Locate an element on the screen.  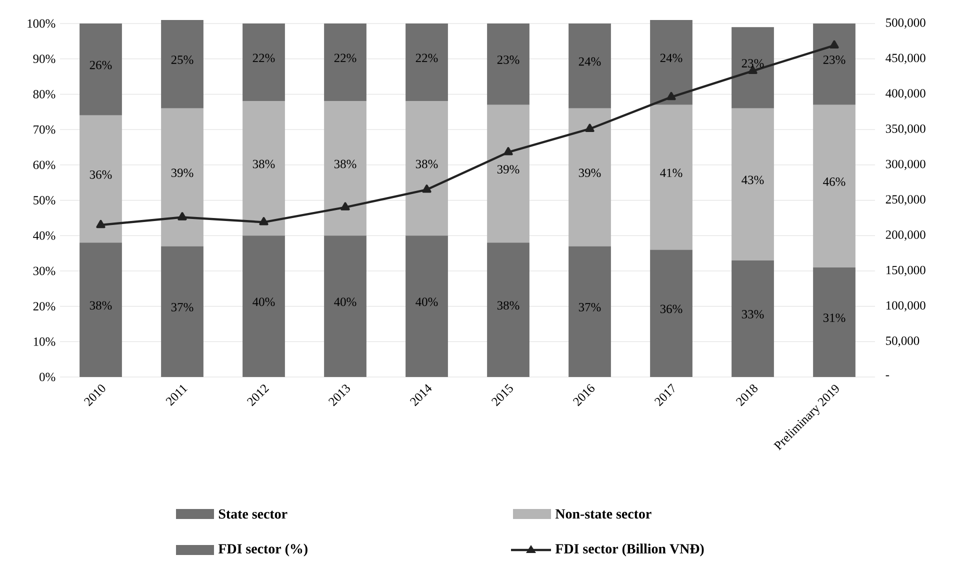
data-label: 41% is located at coordinates (671, 173).